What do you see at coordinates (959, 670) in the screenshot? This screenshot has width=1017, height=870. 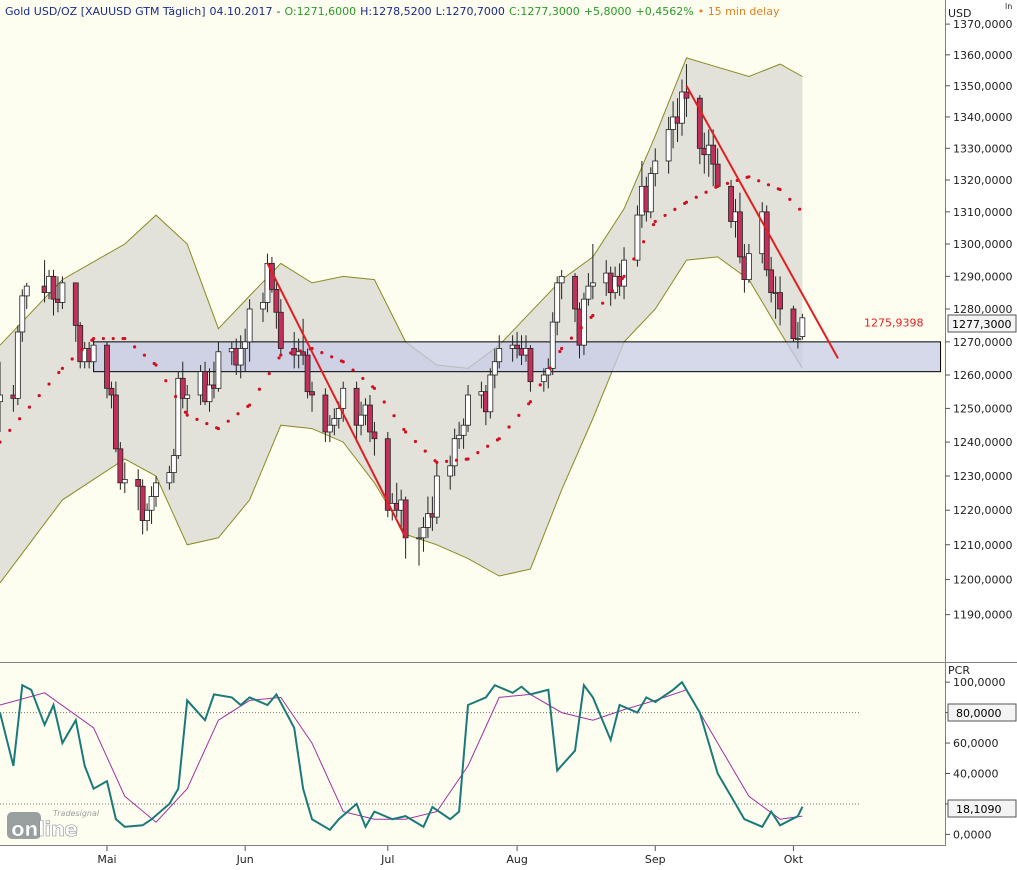 I see `indicator-name-label: PCR` at bounding box center [959, 670].